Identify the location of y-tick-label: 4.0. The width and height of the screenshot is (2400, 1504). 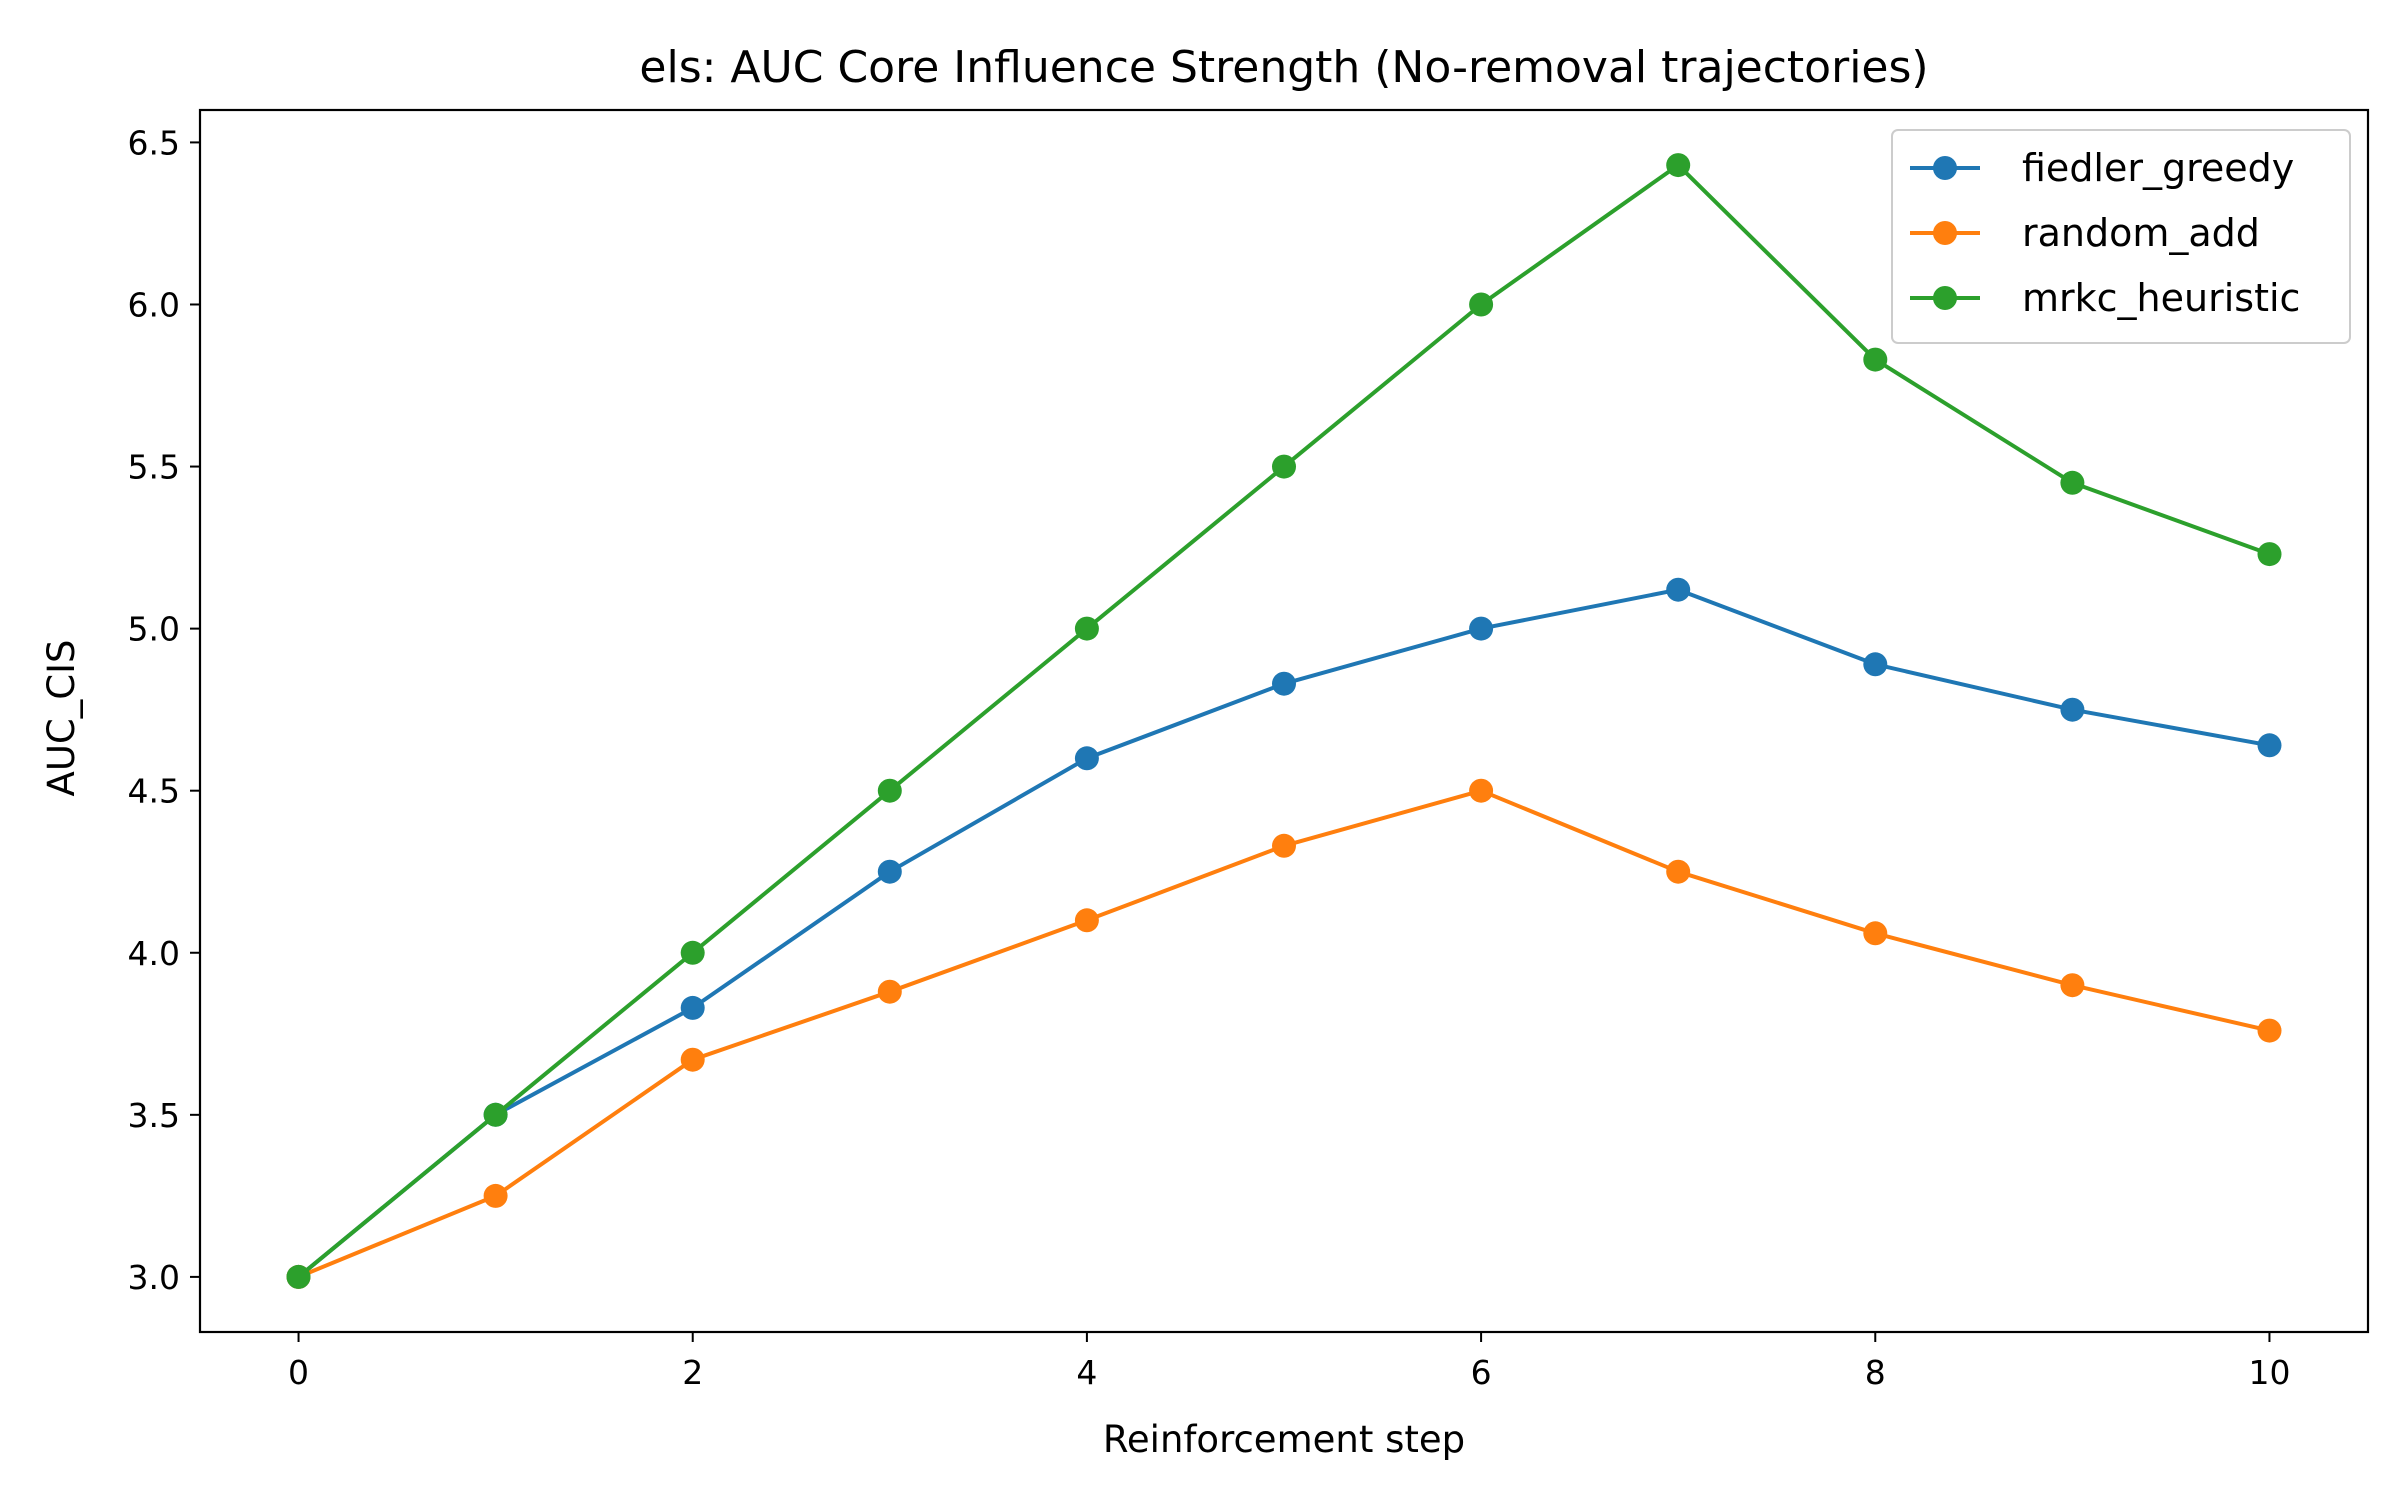
(154, 953).